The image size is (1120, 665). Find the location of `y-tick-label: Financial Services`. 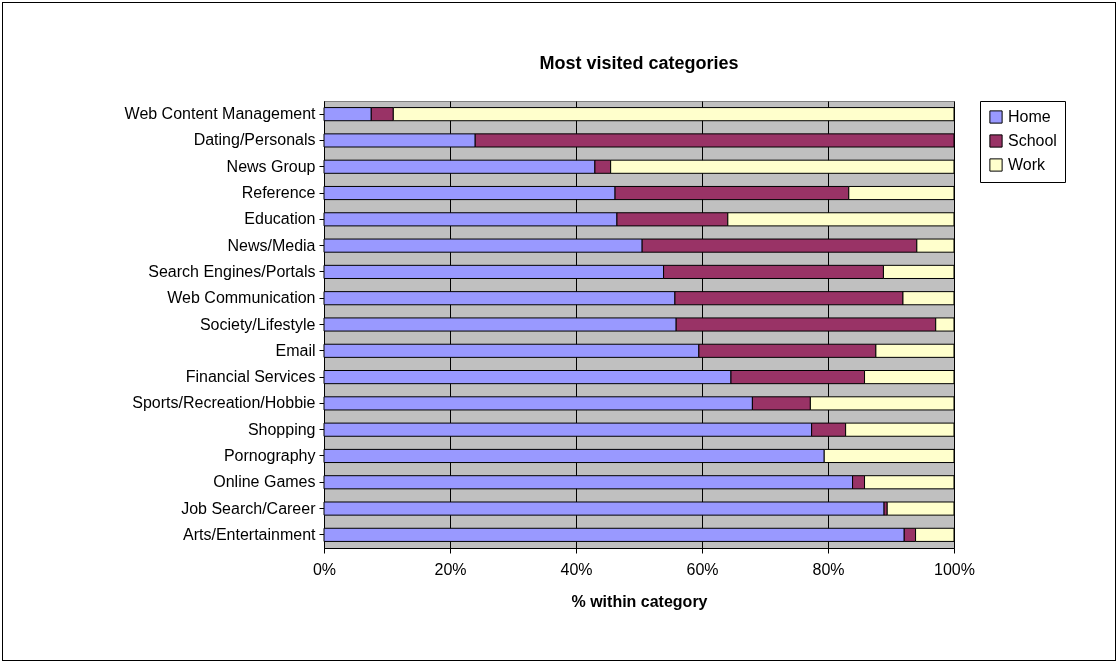

y-tick-label: Financial Services is located at coordinates (250, 377).